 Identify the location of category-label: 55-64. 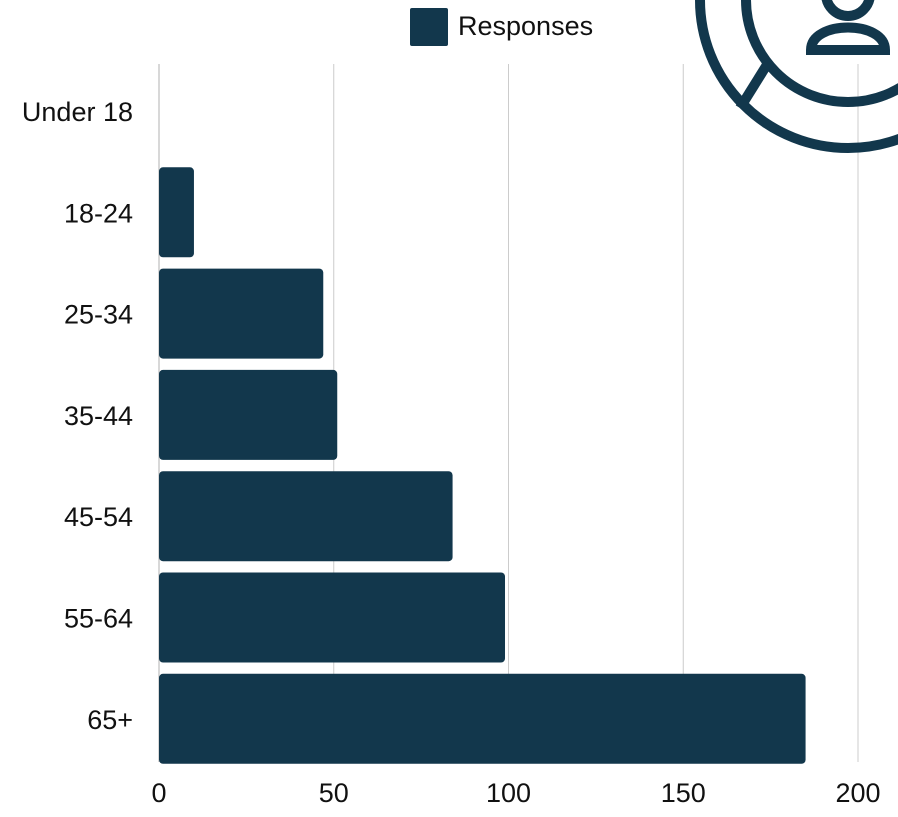
(98, 619).